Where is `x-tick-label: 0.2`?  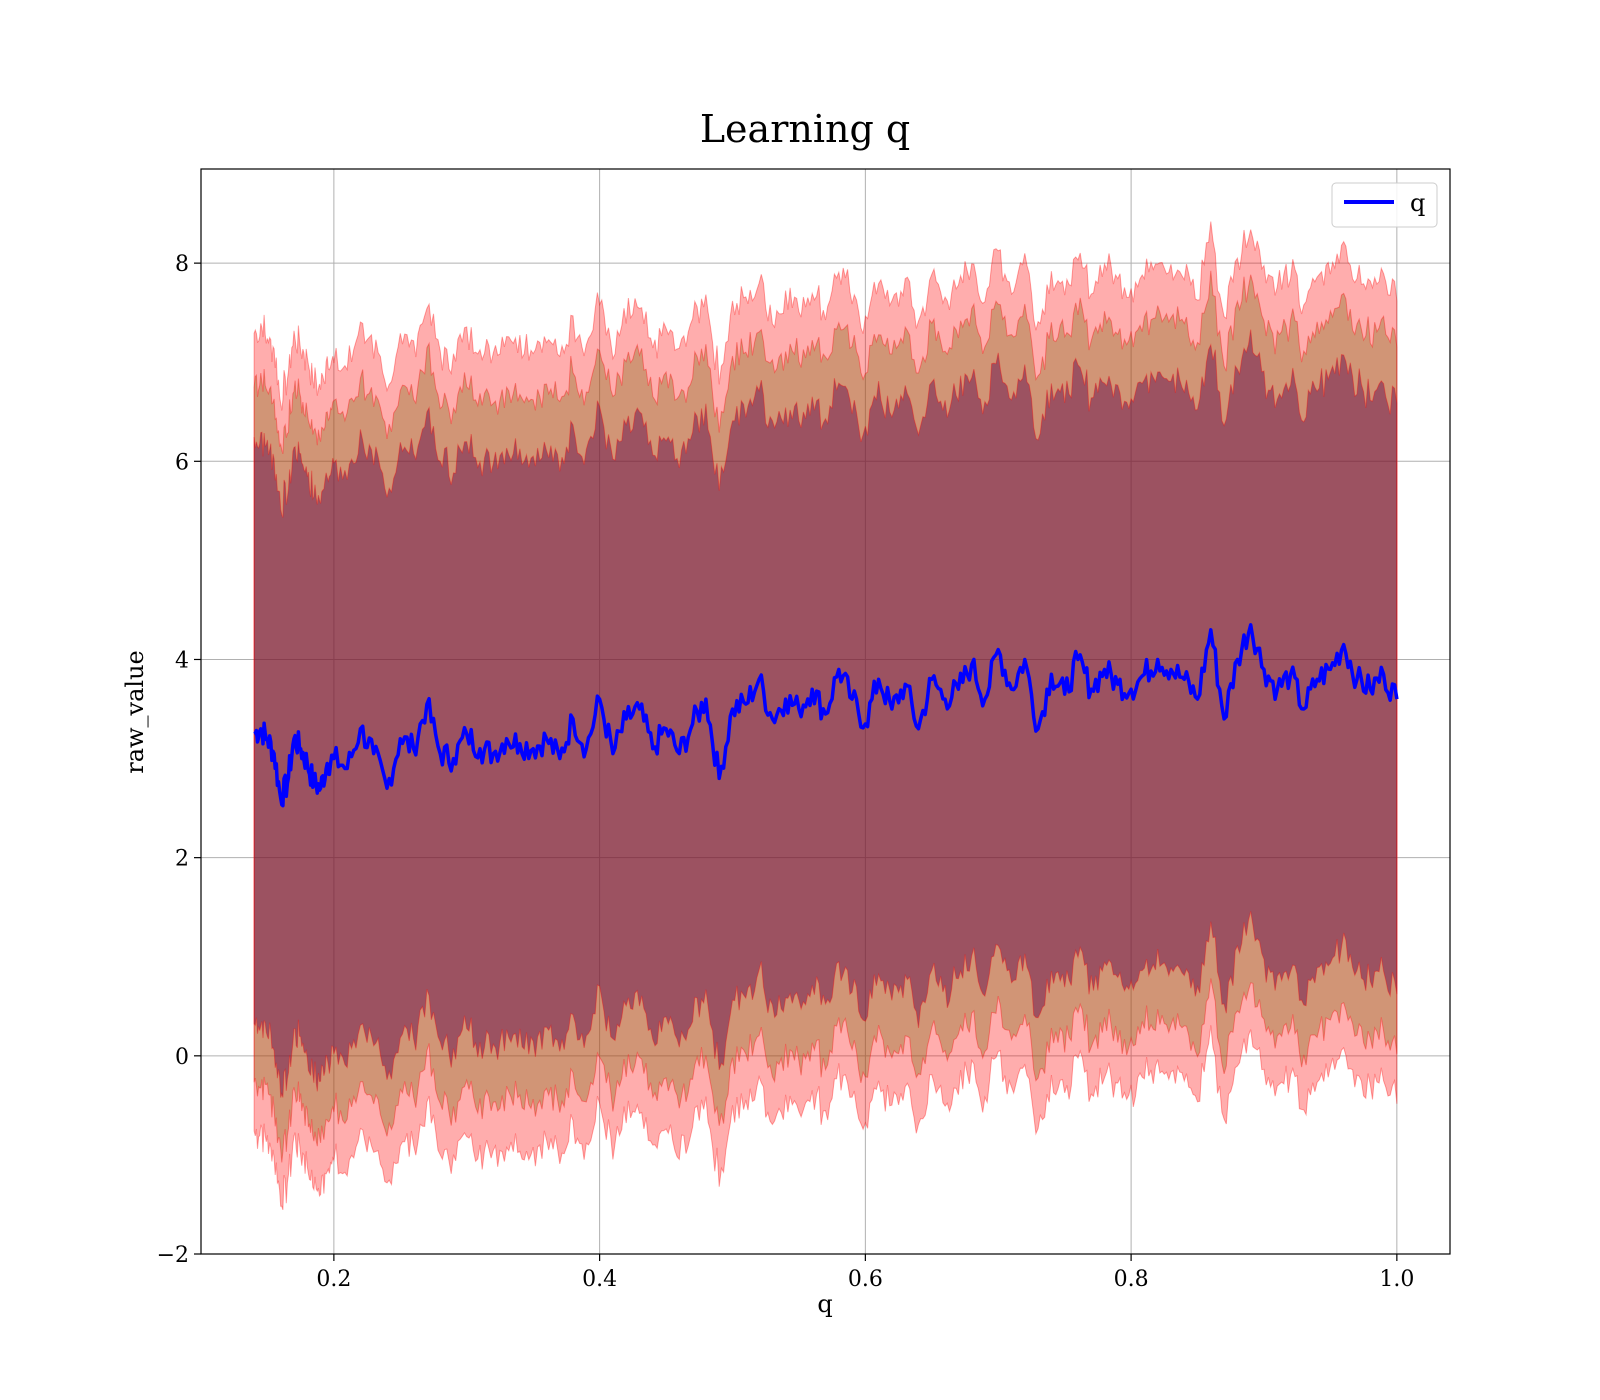 x-tick-label: 0.2 is located at coordinates (333, 1279).